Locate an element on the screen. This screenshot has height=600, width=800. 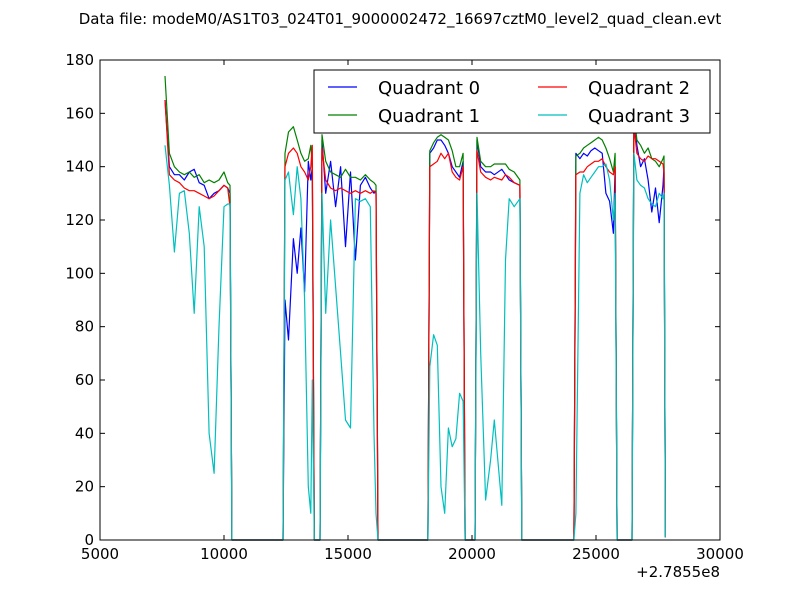
y-tick-label: 40 is located at coordinates (84, 433).